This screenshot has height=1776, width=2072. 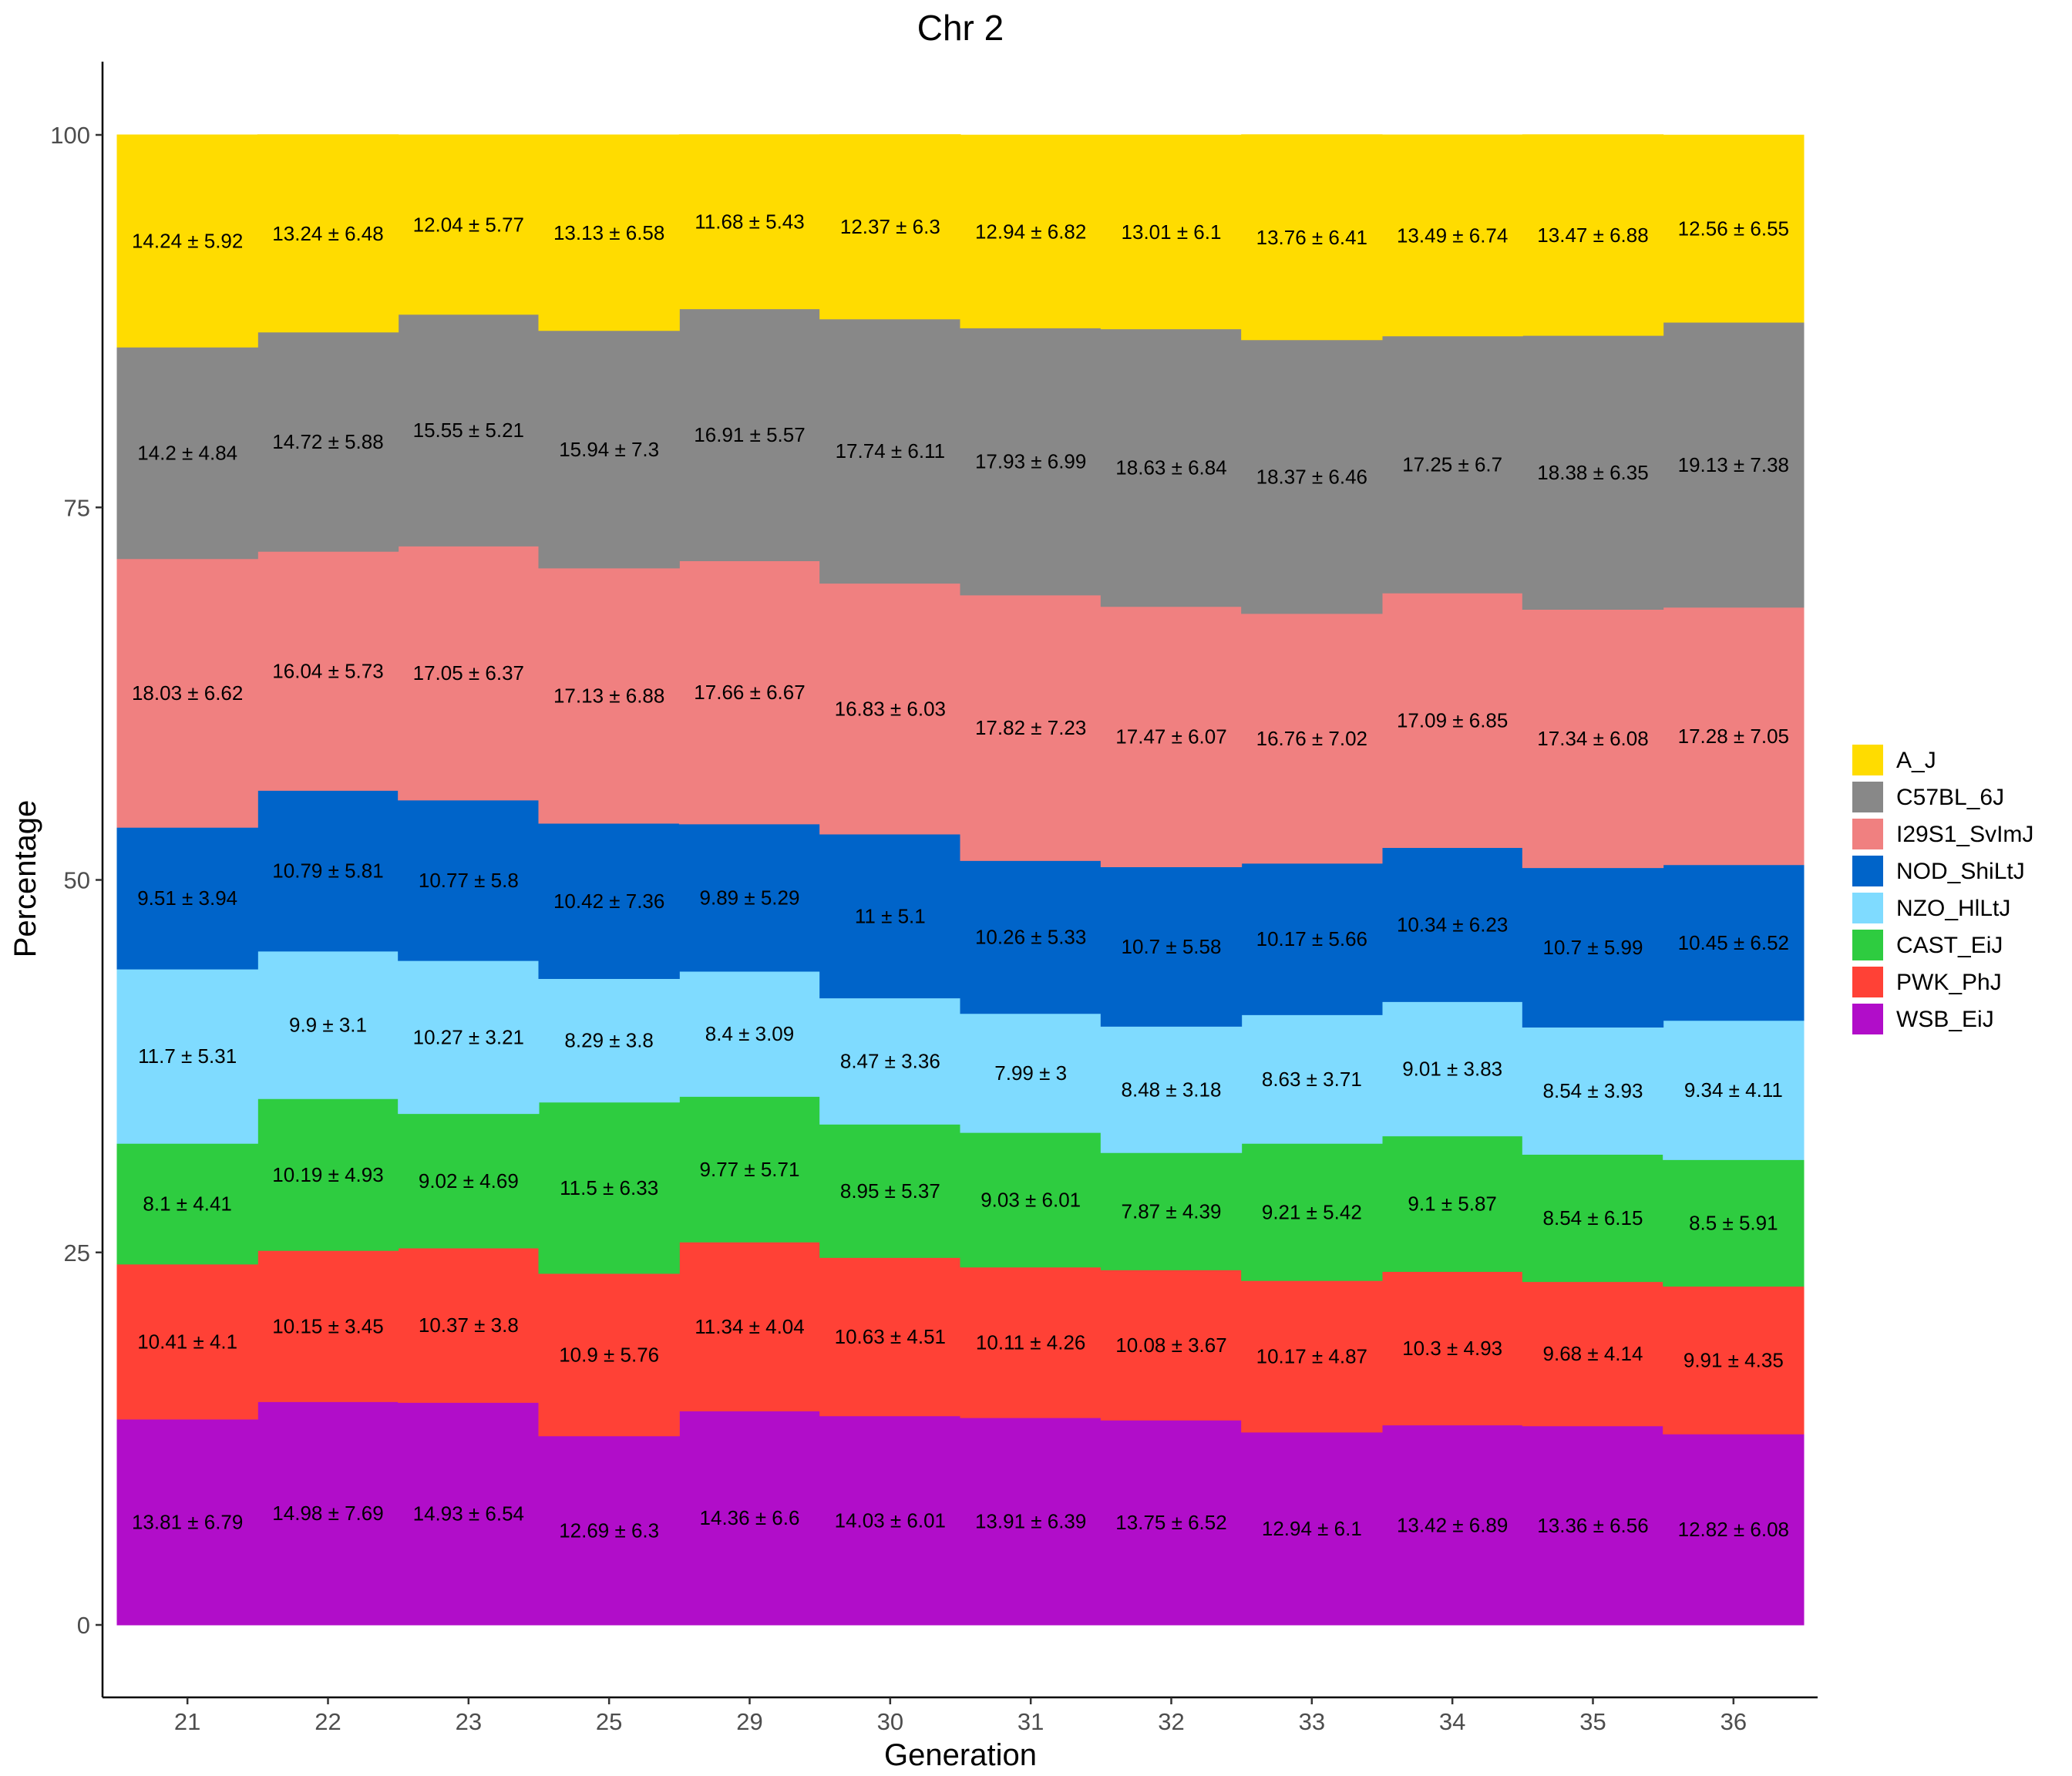 I want to click on y-axis-ticks: 0 25 50 75 100, so click(x=76, y=881).